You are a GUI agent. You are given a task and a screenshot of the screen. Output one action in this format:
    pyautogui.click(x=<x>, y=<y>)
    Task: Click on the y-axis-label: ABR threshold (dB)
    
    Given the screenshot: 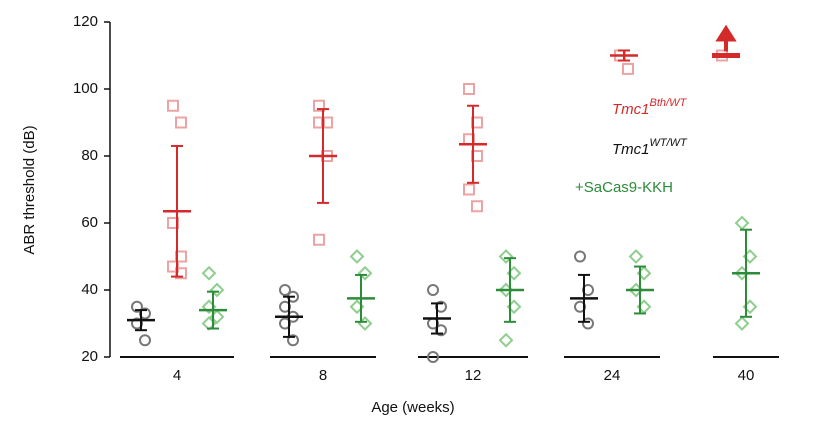 What is the action you would take?
    pyautogui.click(x=29, y=189)
    